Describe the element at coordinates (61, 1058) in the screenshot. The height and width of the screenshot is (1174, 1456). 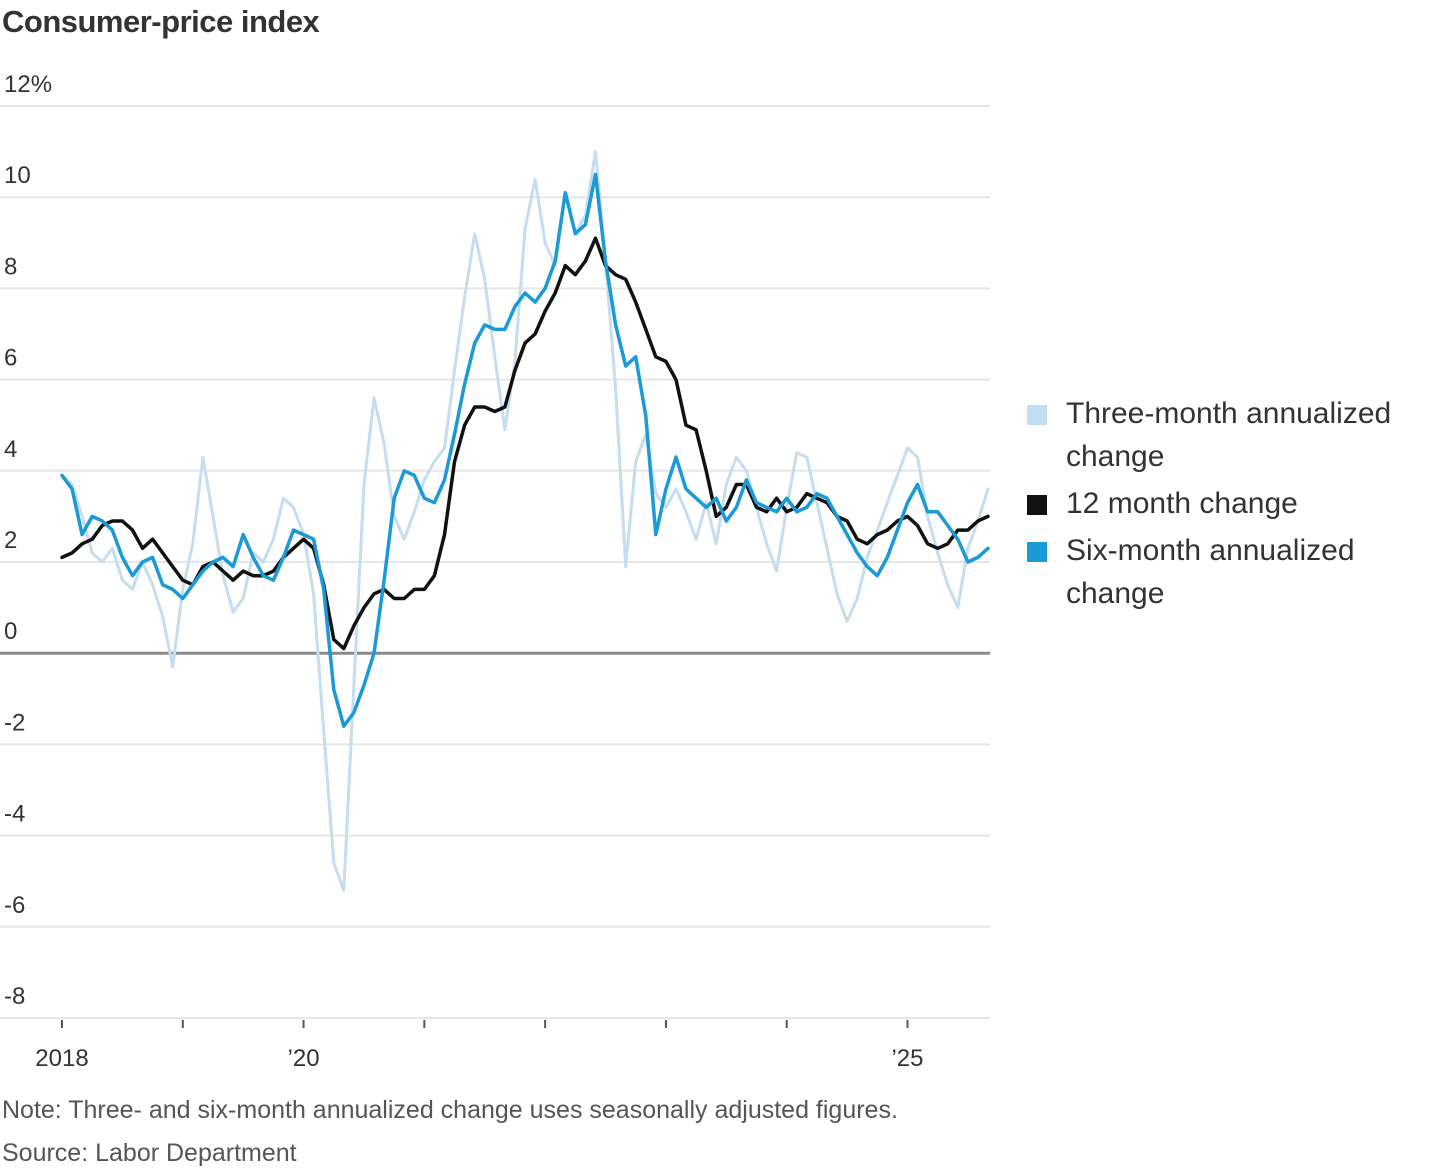
I see `x-tick-label: 2018` at that location.